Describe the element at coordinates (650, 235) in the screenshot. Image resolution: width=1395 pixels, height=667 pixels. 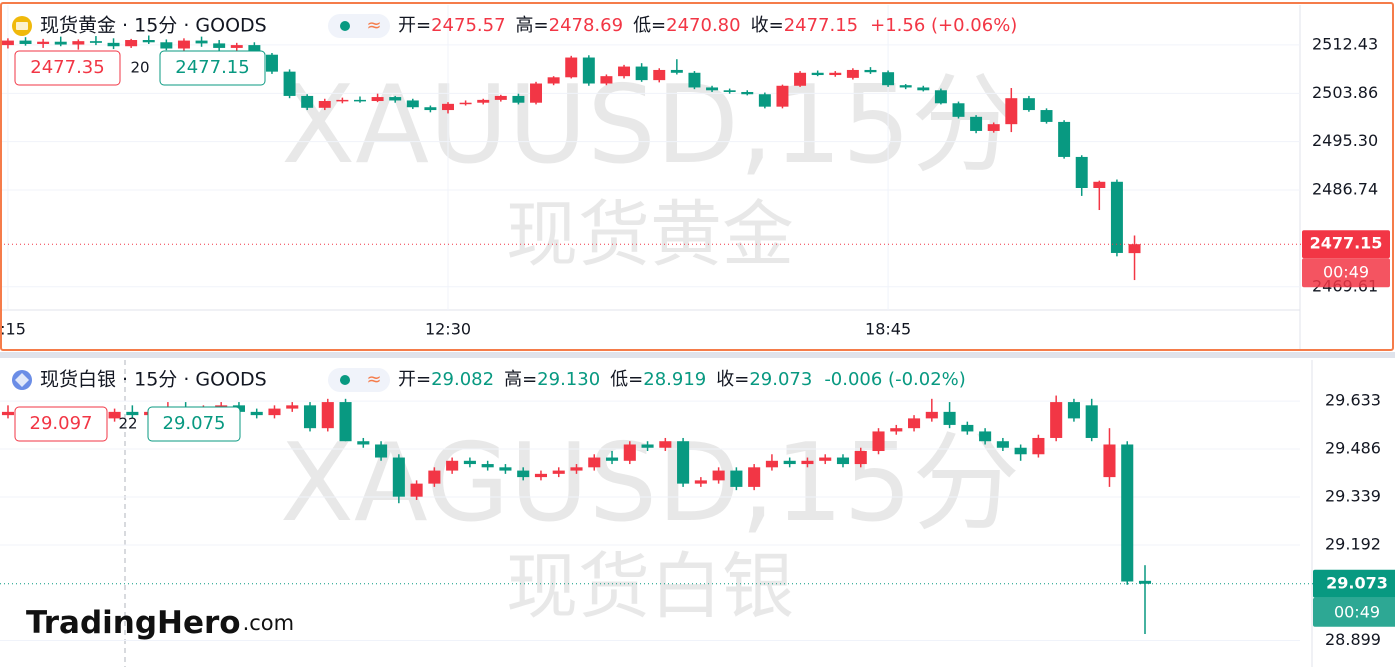
I see `watermark: 现货黄金` at that location.